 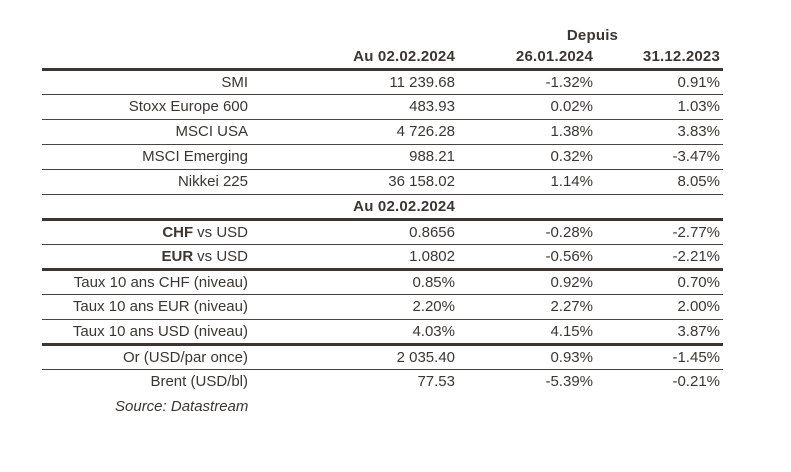 What do you see at coordinates (436, 382) in the screenshot?
I see `value-cell: 77.53` at bounding box center [436, 382].